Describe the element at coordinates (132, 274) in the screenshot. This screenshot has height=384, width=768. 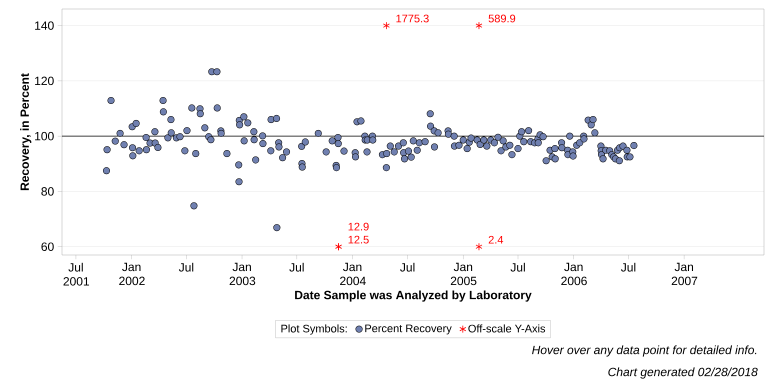
I see `x-tick-label: Jan 2002` at that location.